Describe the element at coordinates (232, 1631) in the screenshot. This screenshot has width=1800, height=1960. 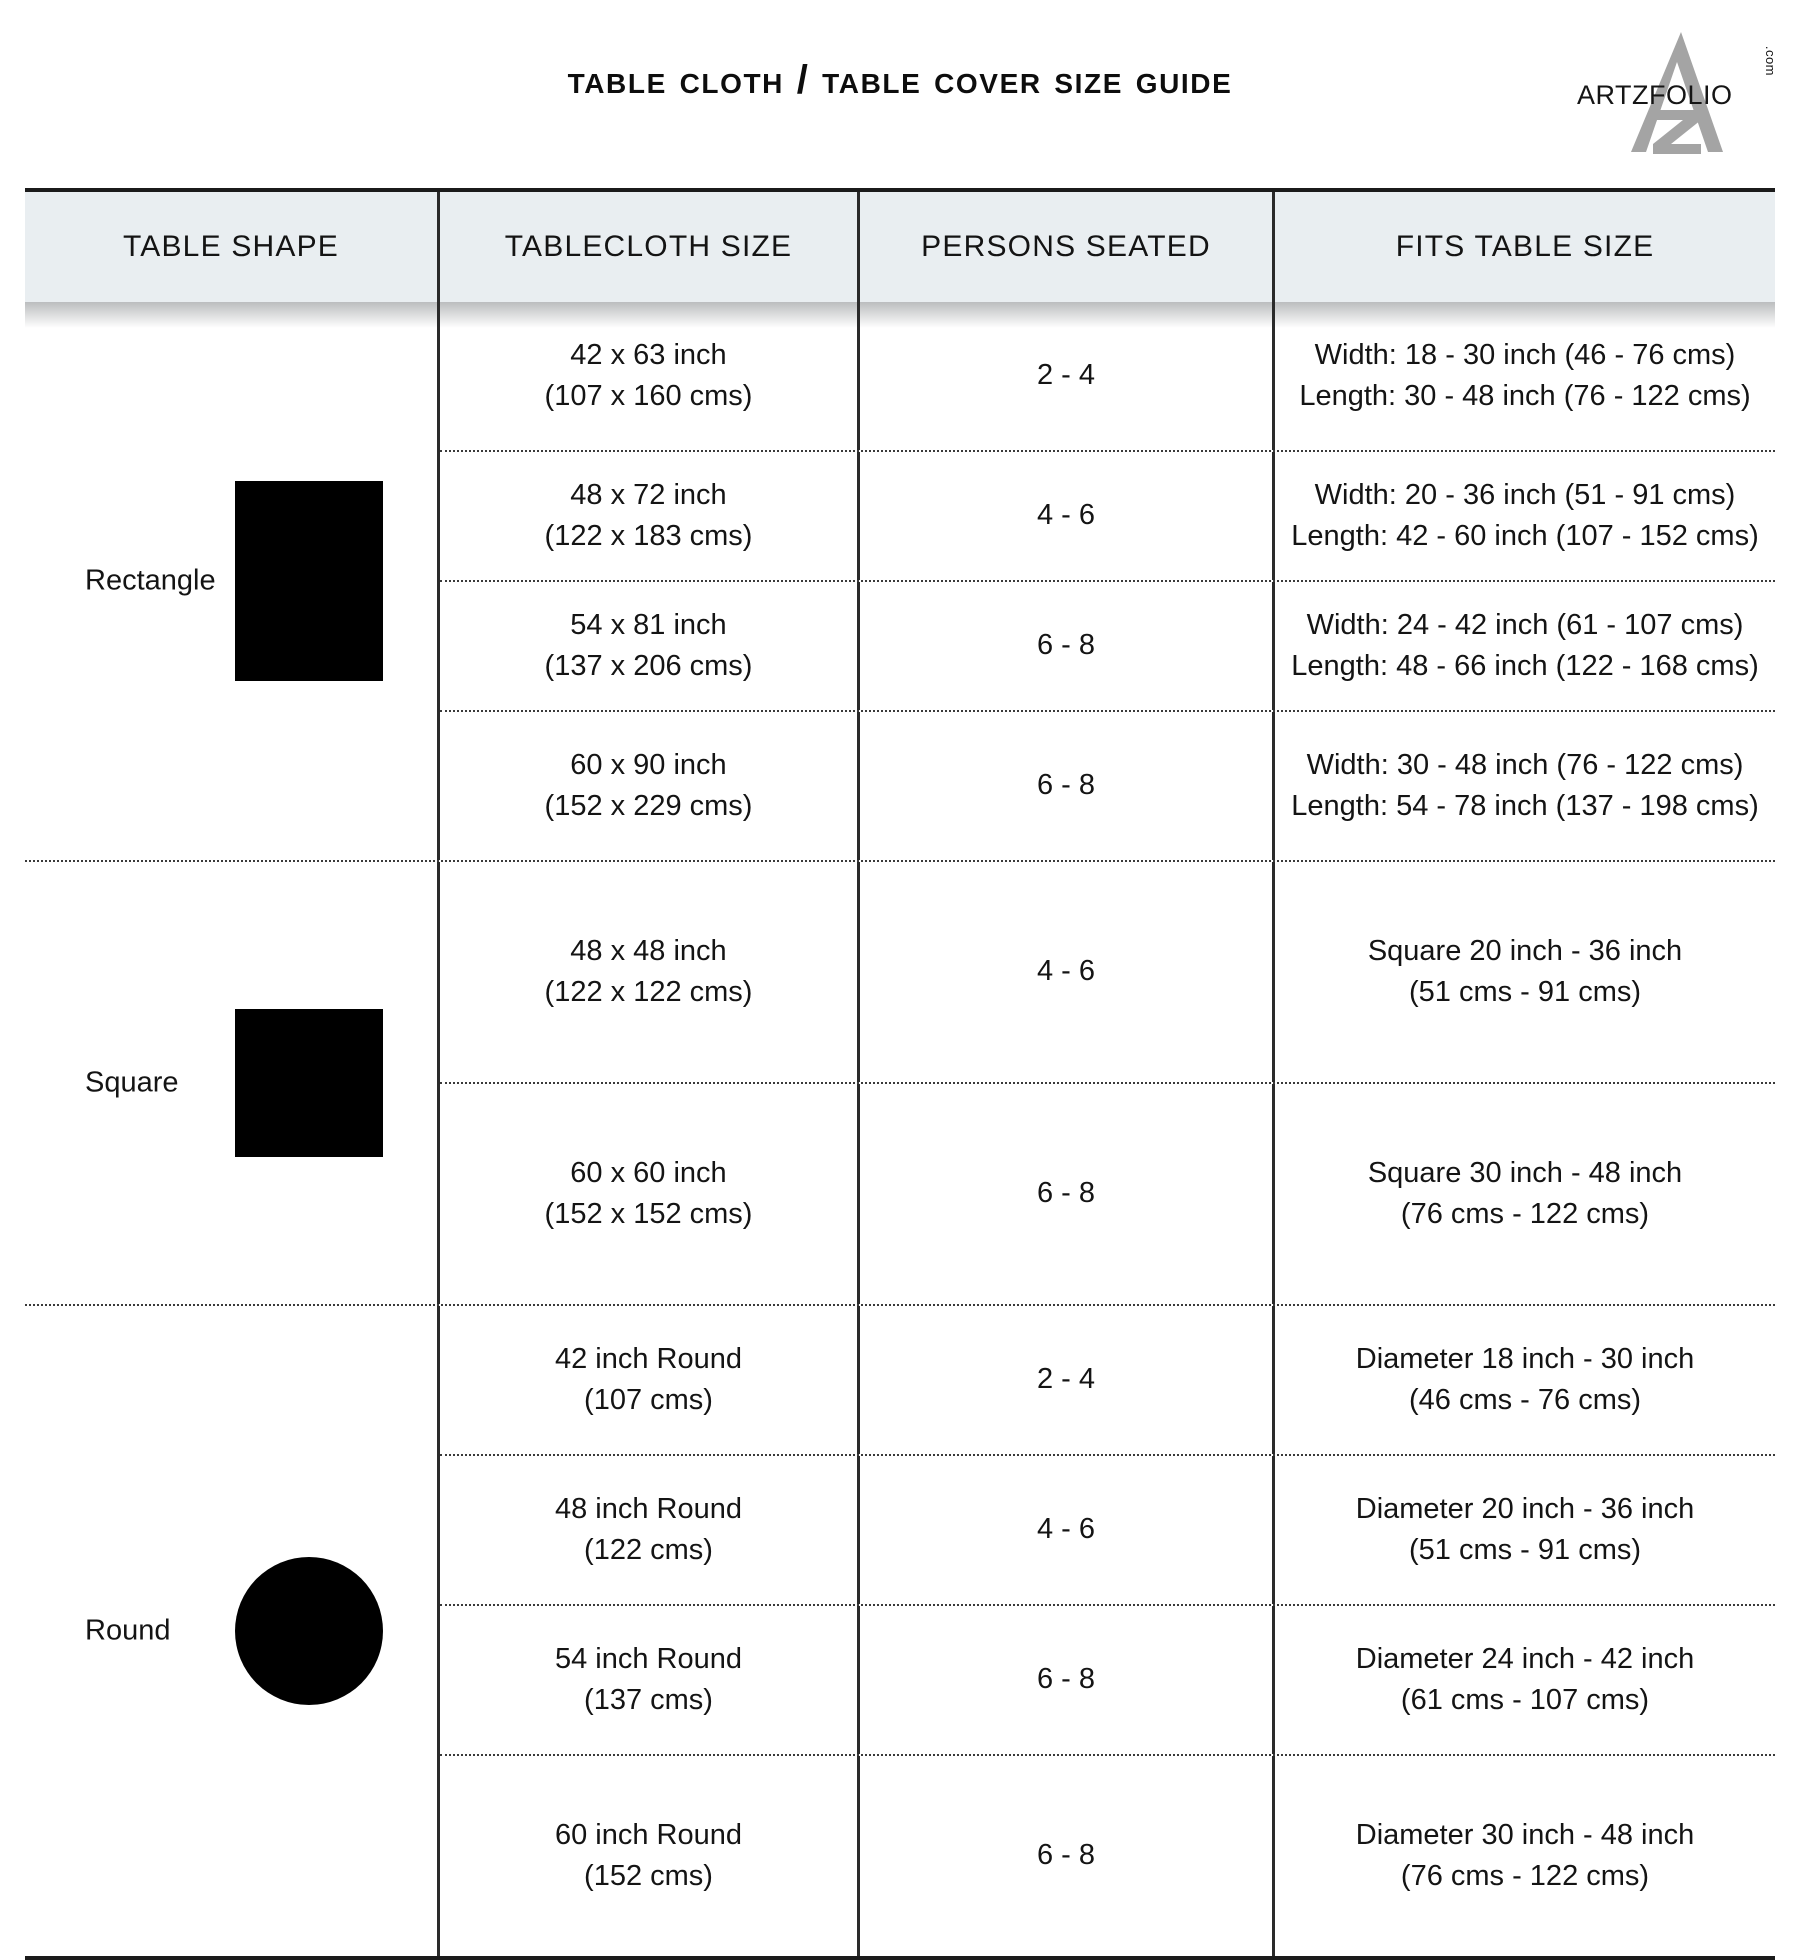
I see `shape-cell-round: Round` at that location.